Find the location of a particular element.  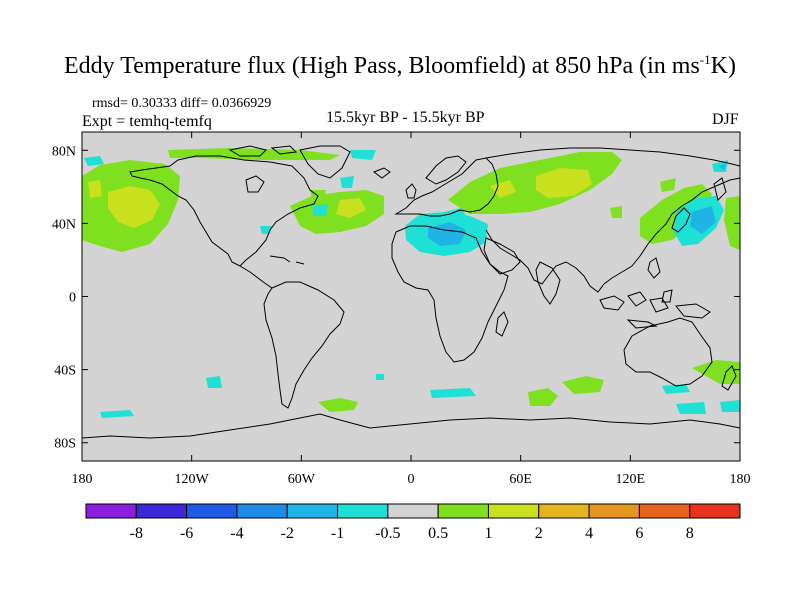

coastline-arctic-islands is located at coordinates (263, 151).